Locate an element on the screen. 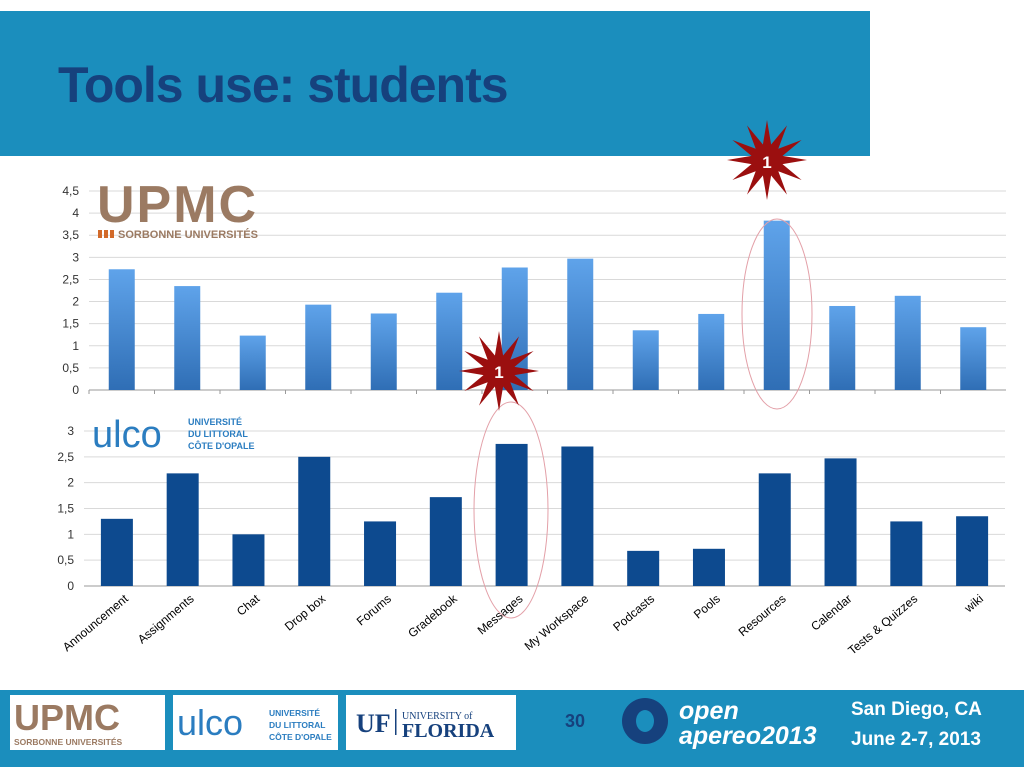 The width and height of the screenshot is (1024, 767). x-category-label: Gradebook is located at coordinates (432, 616).